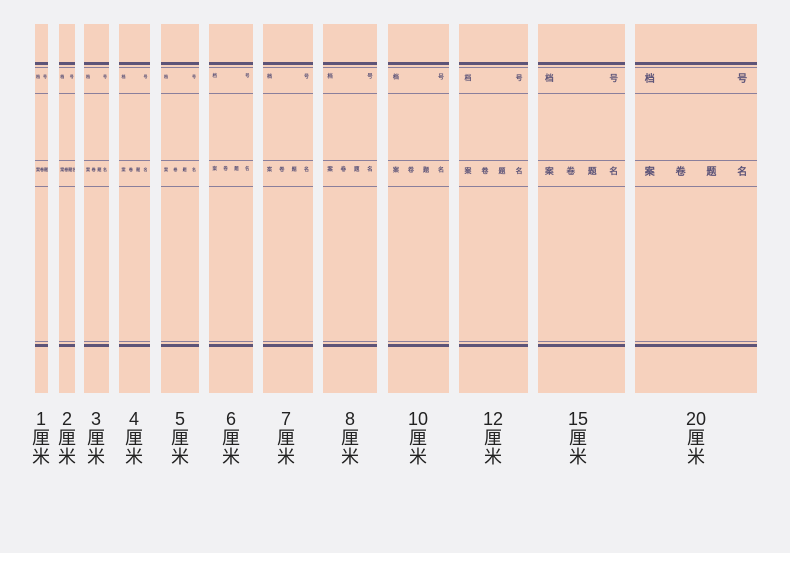  Describe the element at coordinates (134, 208) in the screenshot. I see `archive-spine-4cm: 档号案卷题名` at that location.